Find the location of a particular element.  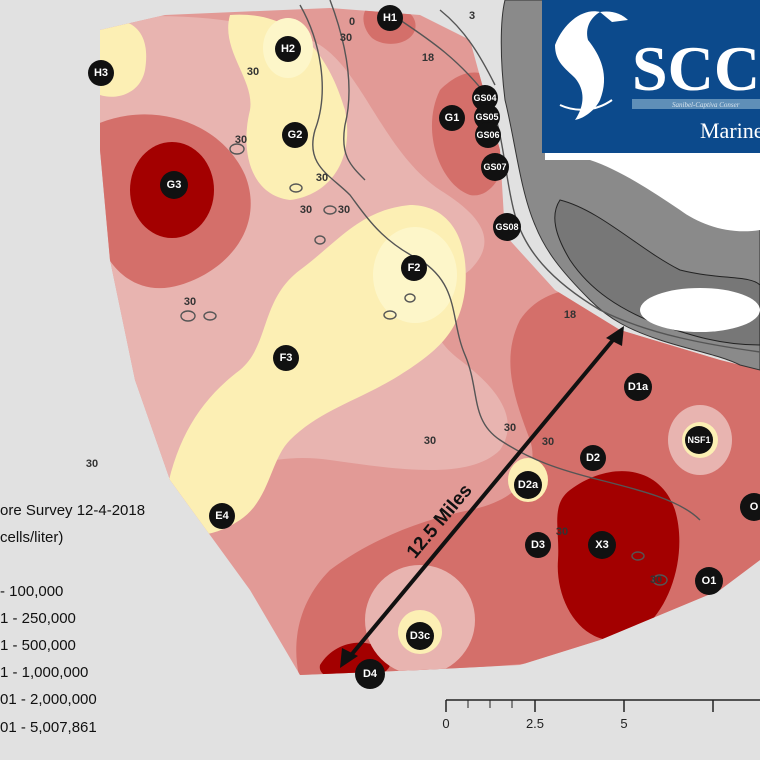

zone-yellow-h2-g2 is located at coordinates (288, 107).